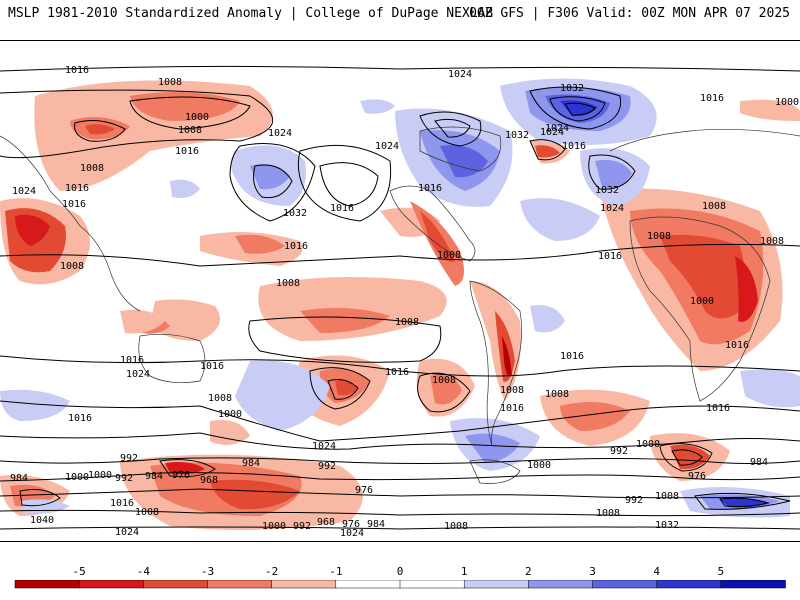 This screenshot has width=800, height=600. I want to click on colorbar-bins, so click(400, 584).